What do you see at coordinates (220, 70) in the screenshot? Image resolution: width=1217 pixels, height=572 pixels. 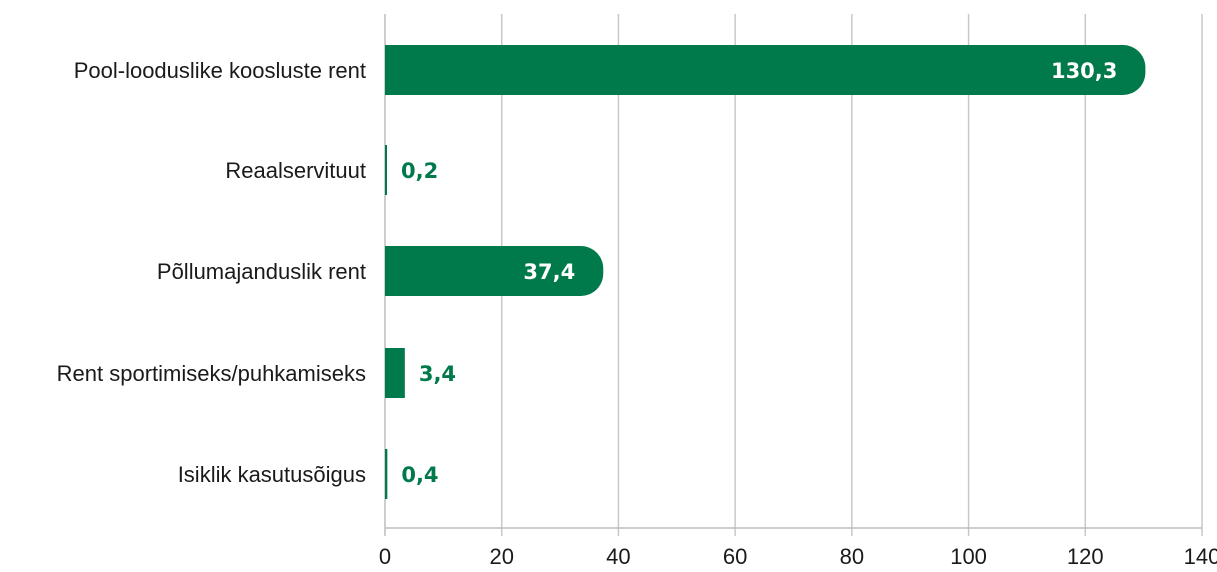 I see `category-label: Pool-looduslike koosluste rent` at bounding box center [220, 70].